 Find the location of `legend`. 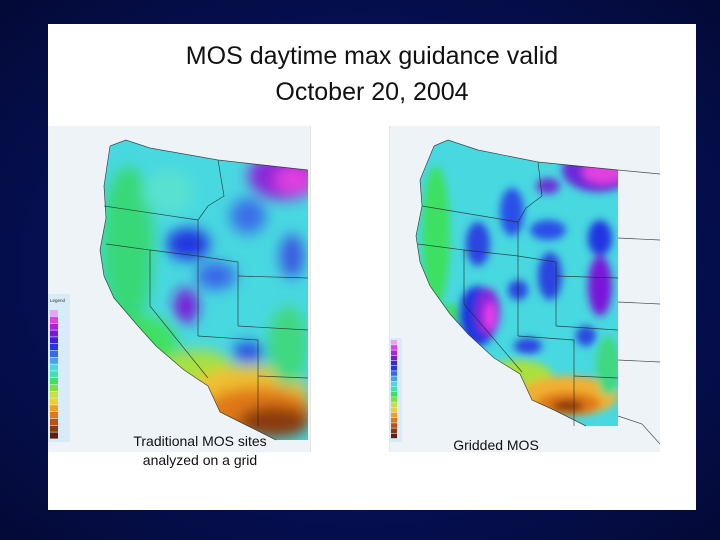

legend is located at coordinates (396, 390).